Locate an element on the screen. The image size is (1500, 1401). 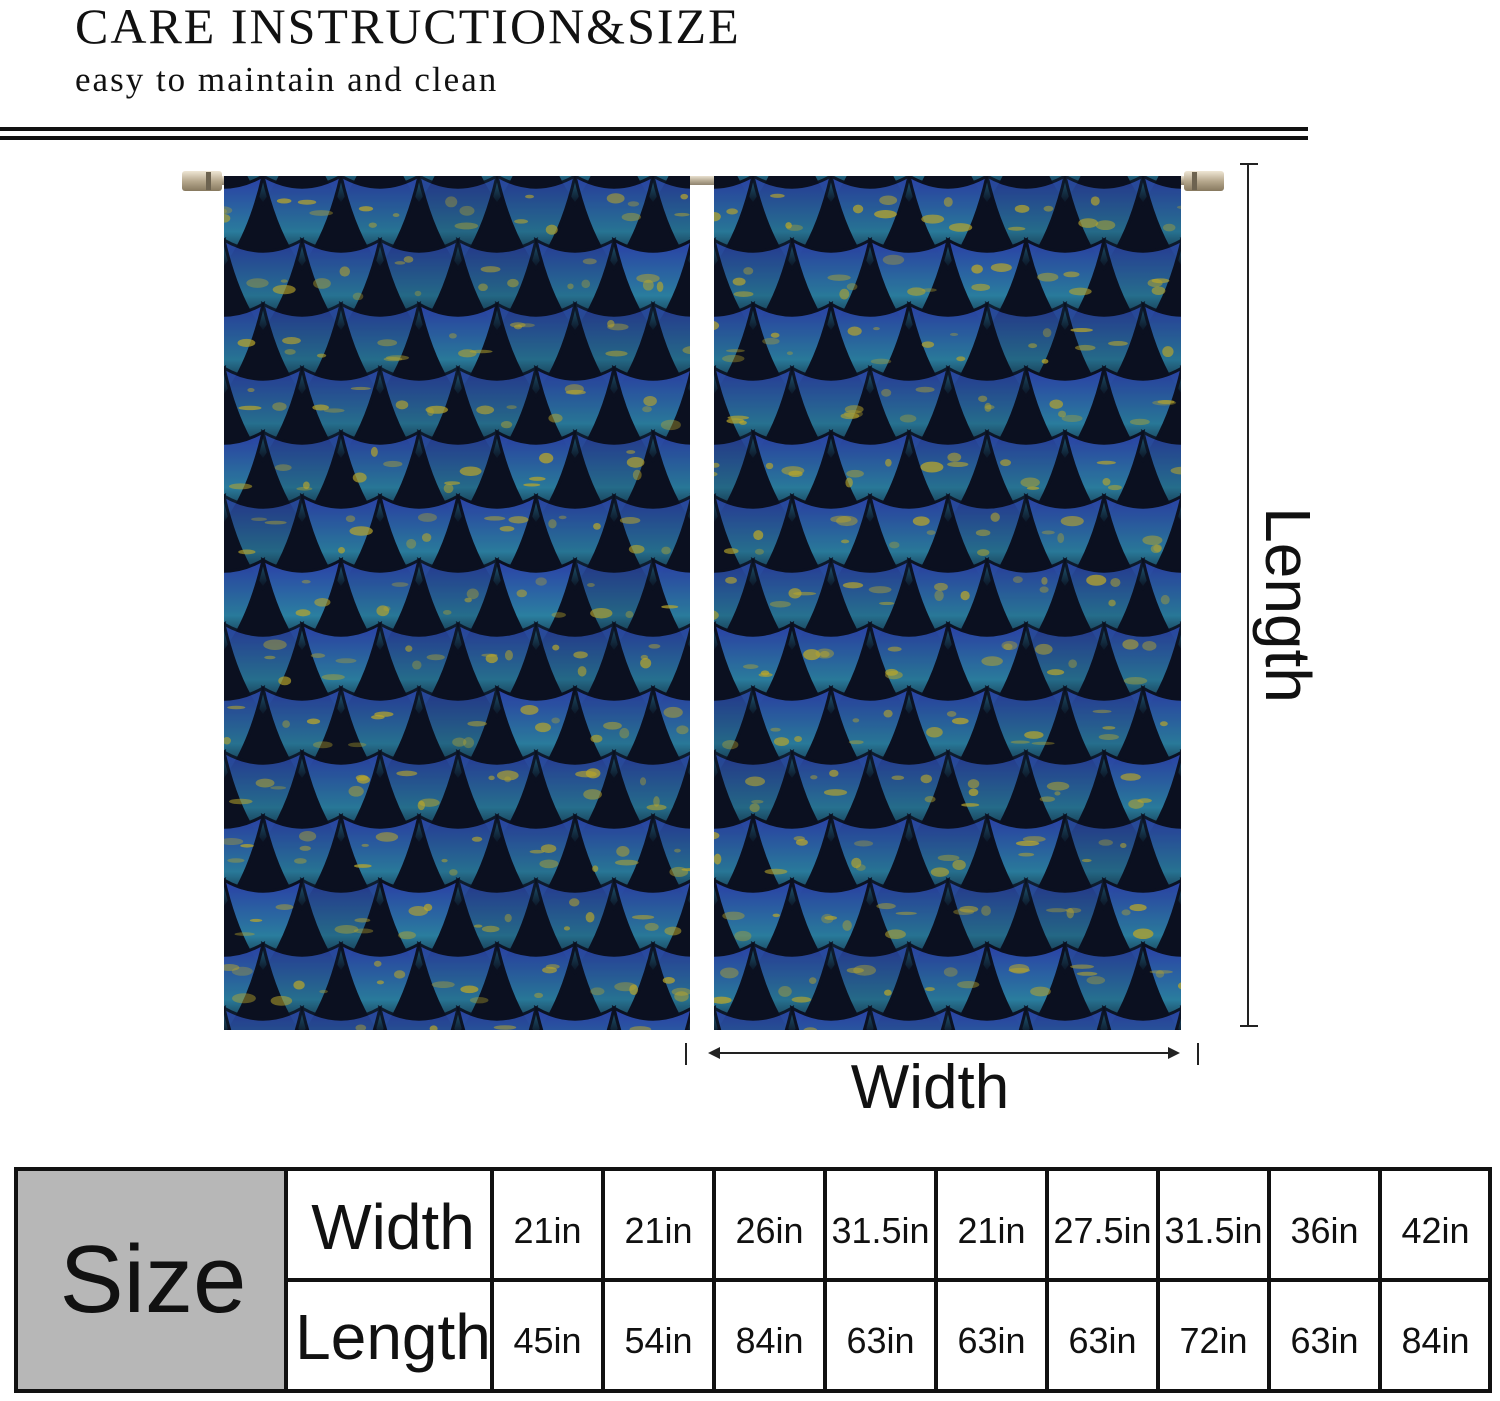
width-dimension-line is located at coordinates (944, 1053).